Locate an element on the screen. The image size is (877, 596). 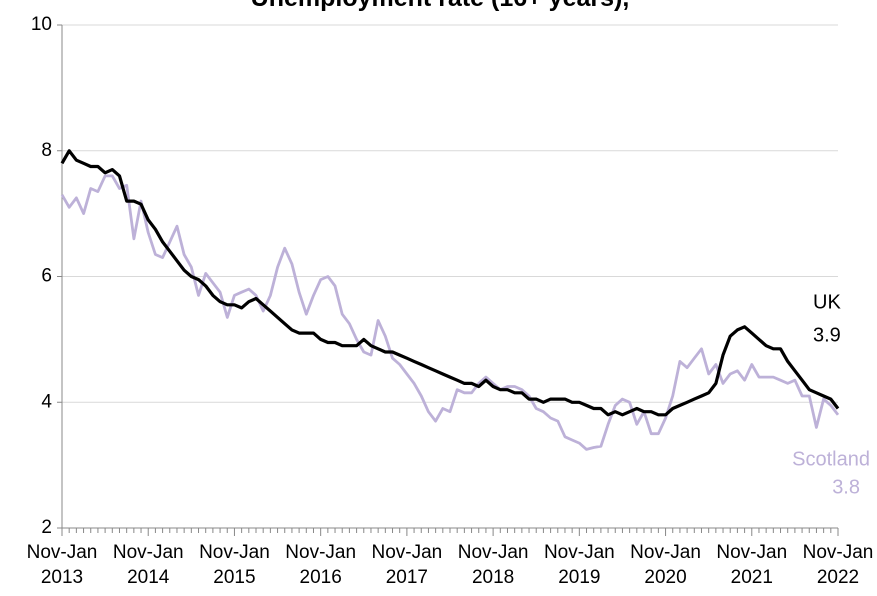
series-label: Scotland is located at coordinates (831, 459).